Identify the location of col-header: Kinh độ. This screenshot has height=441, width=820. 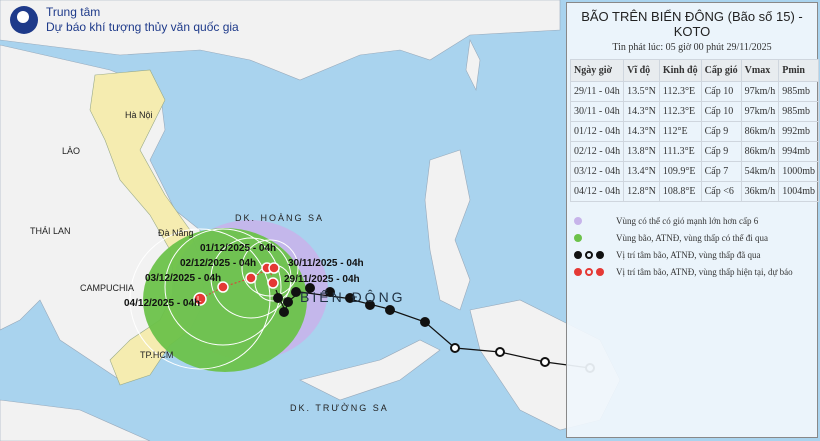
(680, 70).